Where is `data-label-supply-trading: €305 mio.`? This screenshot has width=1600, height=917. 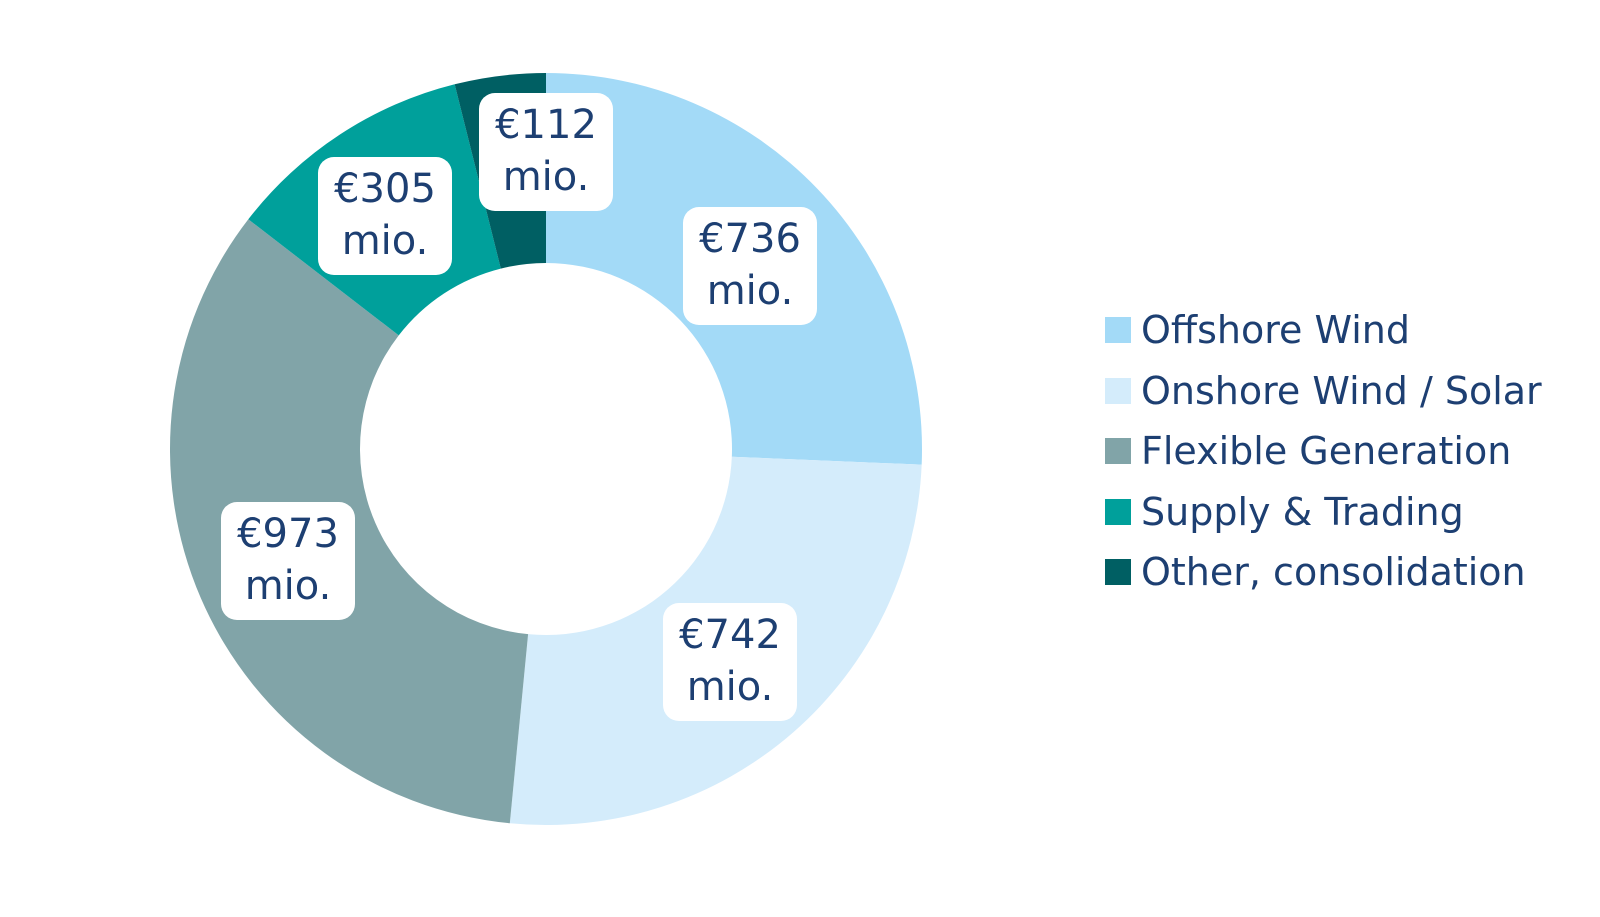
data-label-supply-trading: €305 mio. is located at coordinates (385, 216).